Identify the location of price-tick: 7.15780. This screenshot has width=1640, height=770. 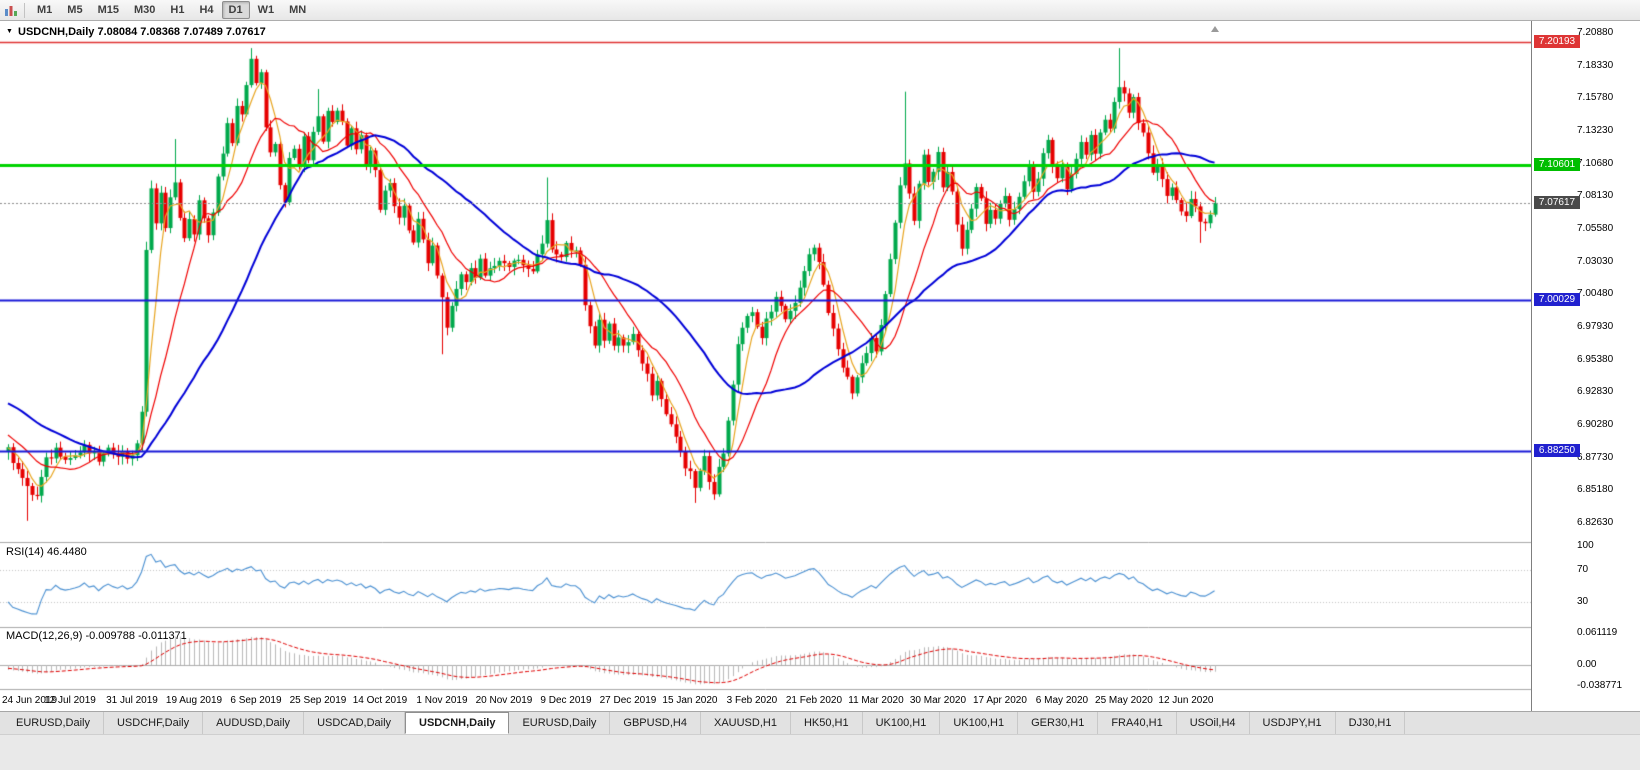
(1595, 98).